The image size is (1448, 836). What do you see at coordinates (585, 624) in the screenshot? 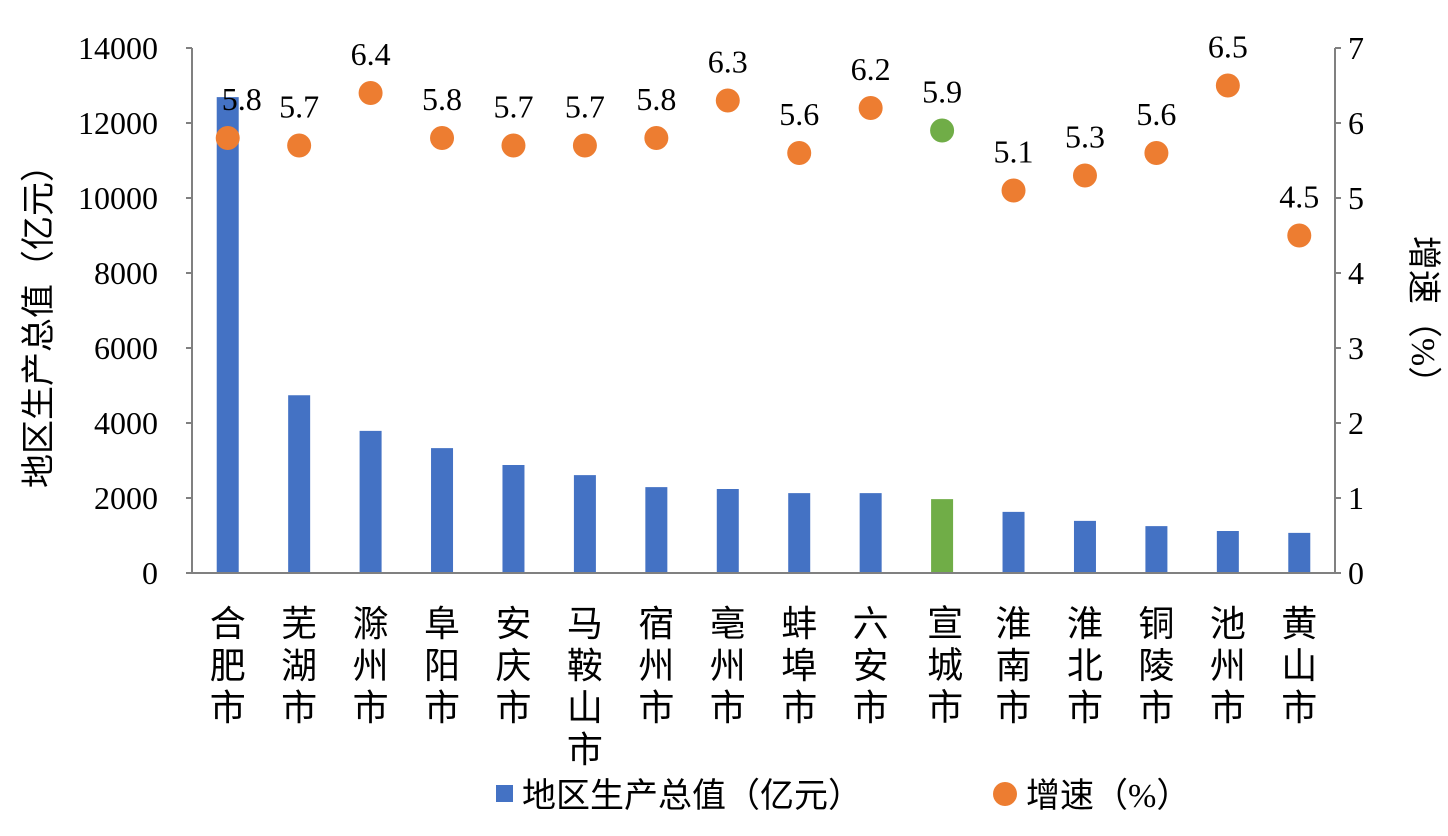
I see `x-tick-label: 马` at bounding box center [585, 624].